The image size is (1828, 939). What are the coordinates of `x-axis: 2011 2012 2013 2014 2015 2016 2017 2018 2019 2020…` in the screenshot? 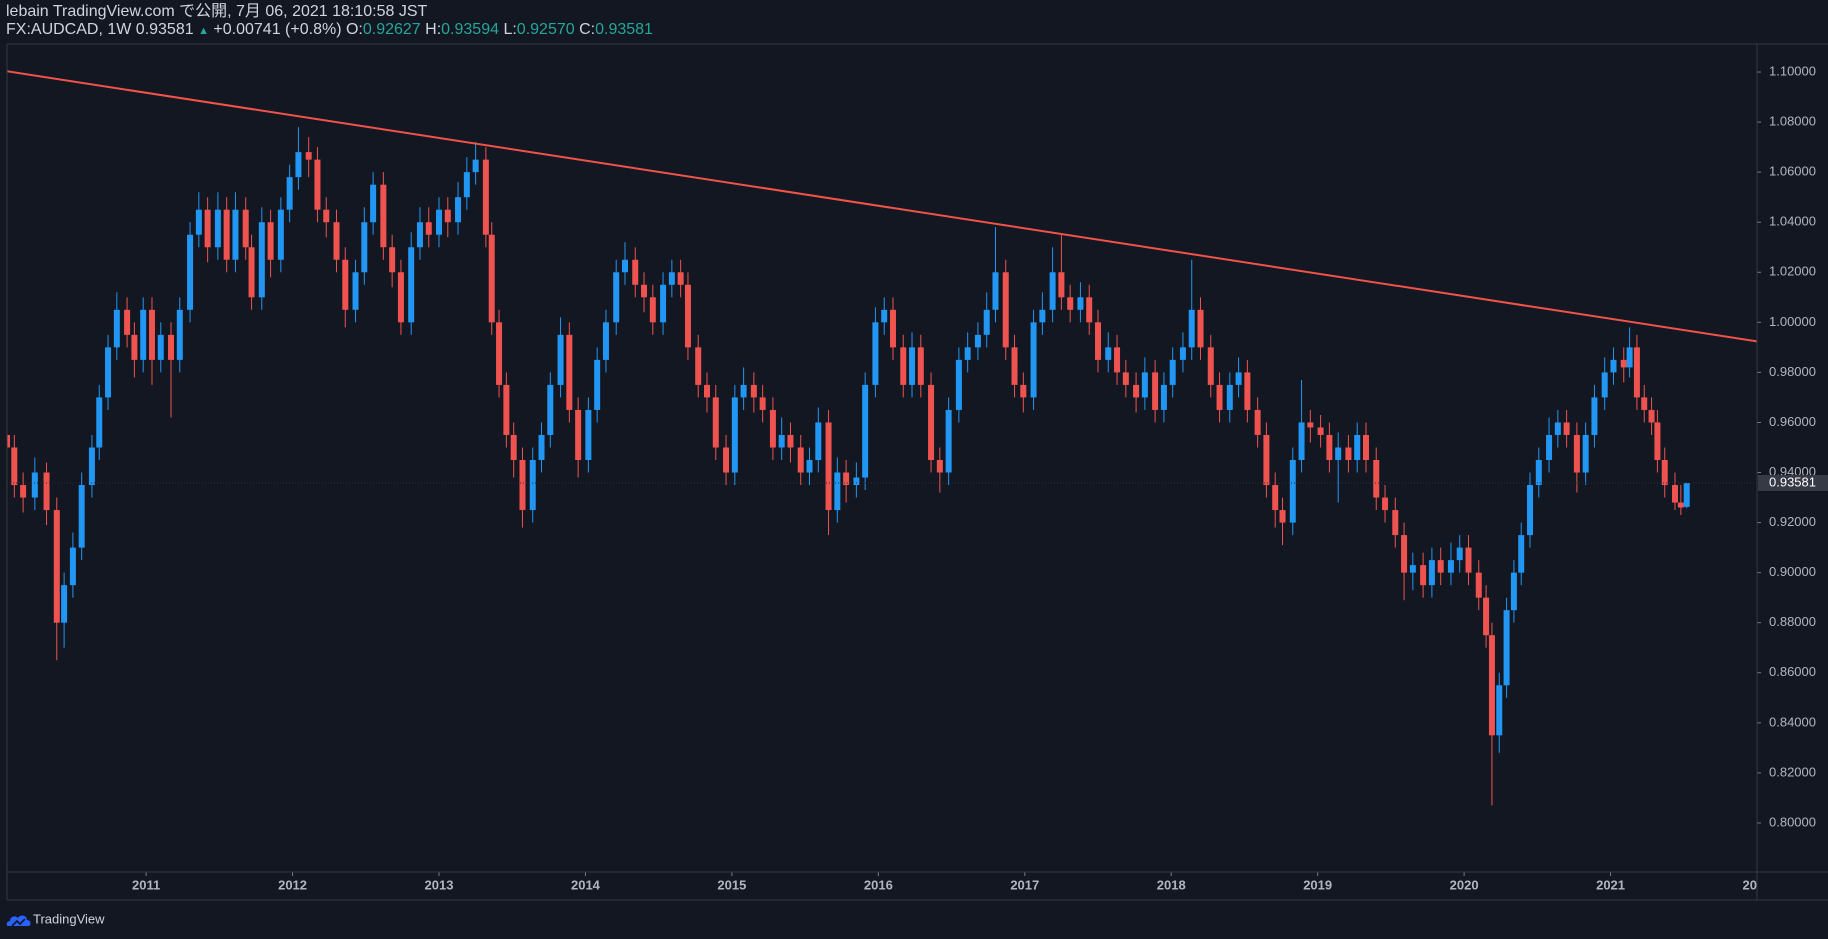 It's located at (952, 882).